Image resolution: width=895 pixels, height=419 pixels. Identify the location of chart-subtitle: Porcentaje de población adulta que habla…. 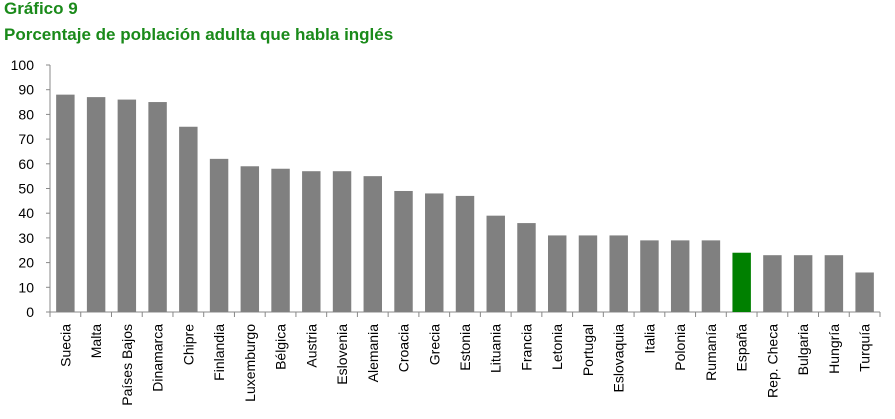
(198, 34).